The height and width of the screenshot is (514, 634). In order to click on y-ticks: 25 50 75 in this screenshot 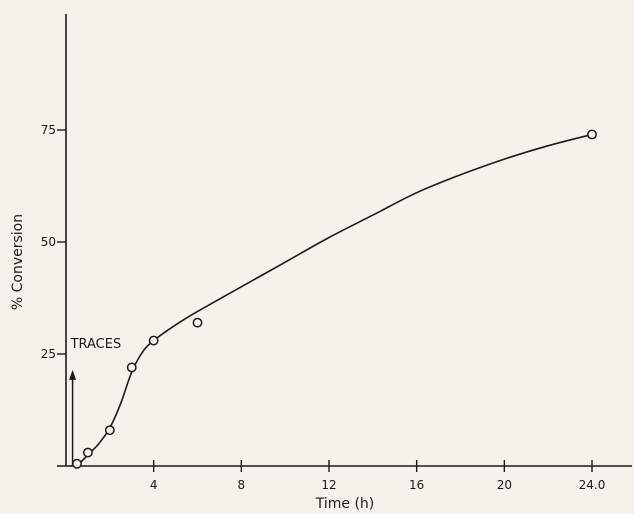, I will do `click(53, 242)`.